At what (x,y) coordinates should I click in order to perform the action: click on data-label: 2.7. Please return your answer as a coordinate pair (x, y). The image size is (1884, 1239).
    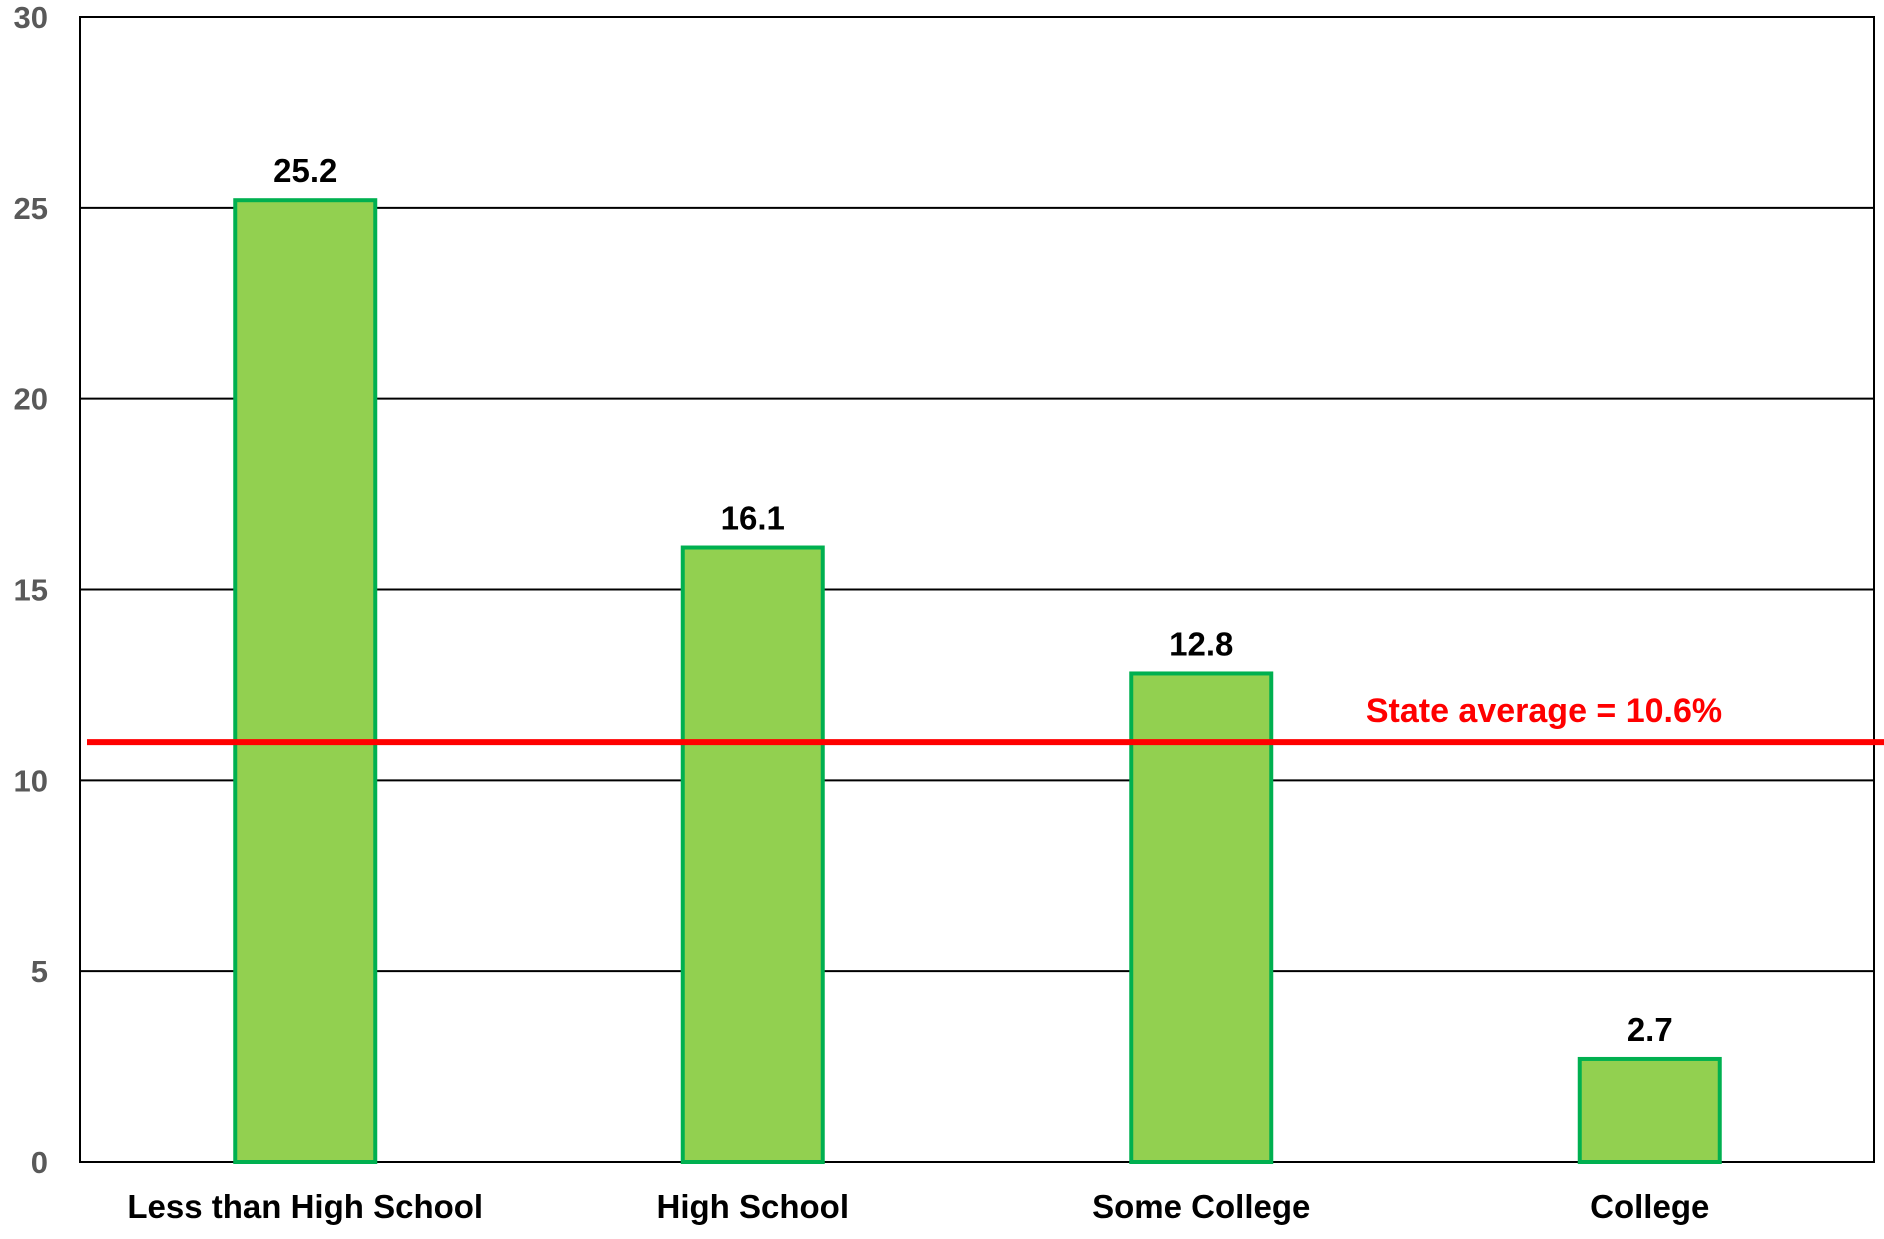
    Looking at the image, I should click on (1650, 1029).